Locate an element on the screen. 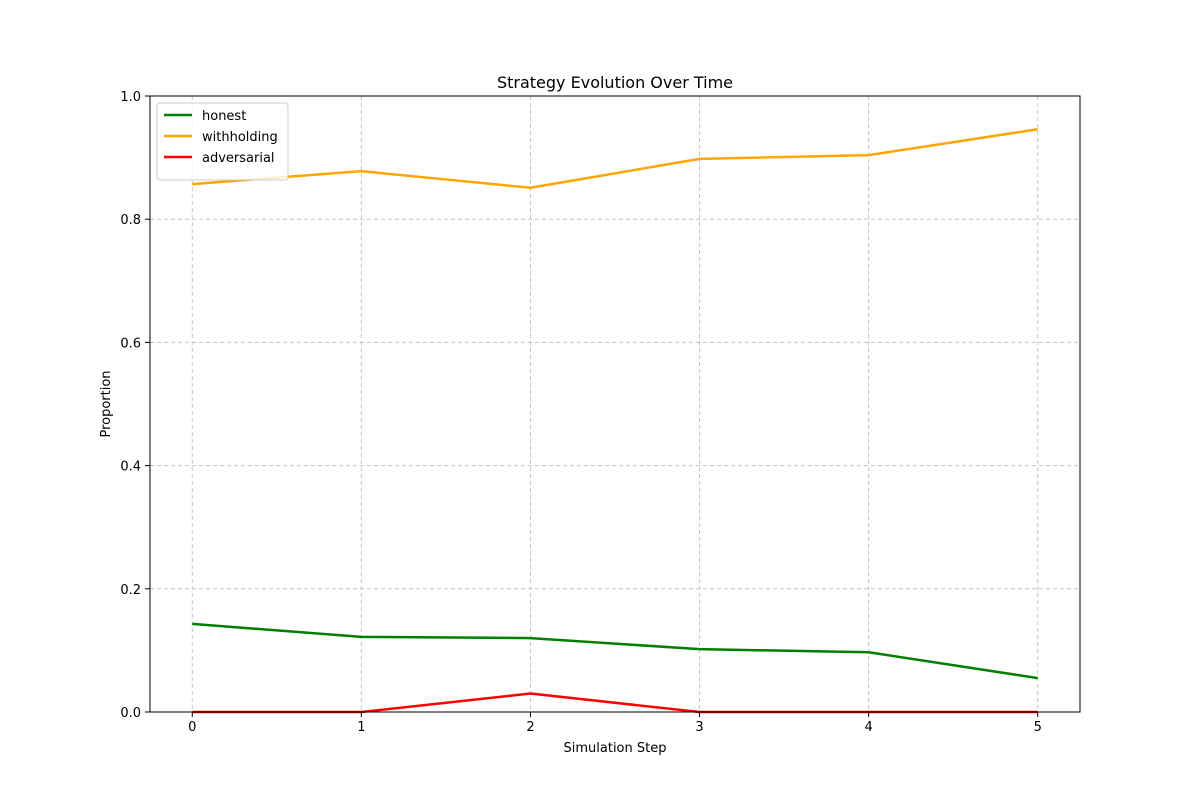 The width and height of the screenshot is (1200, 800). y-tick-label: 0.2 is located at coordinates (130, 590).